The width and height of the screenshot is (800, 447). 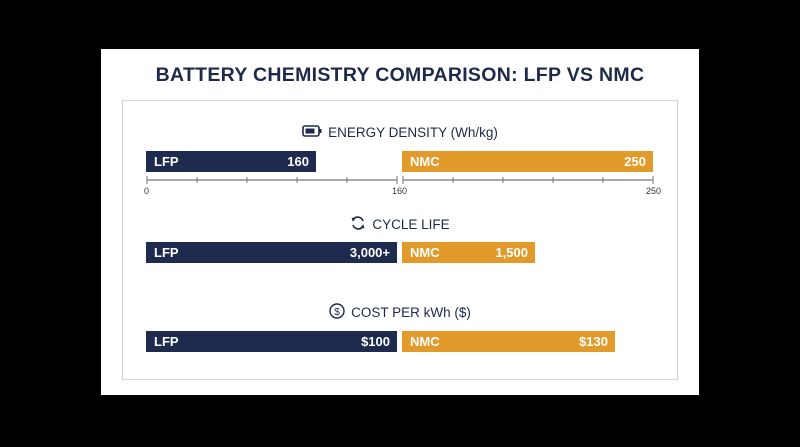 I want to click on bar-value-label: 1,500, so click(x=511, y=252).